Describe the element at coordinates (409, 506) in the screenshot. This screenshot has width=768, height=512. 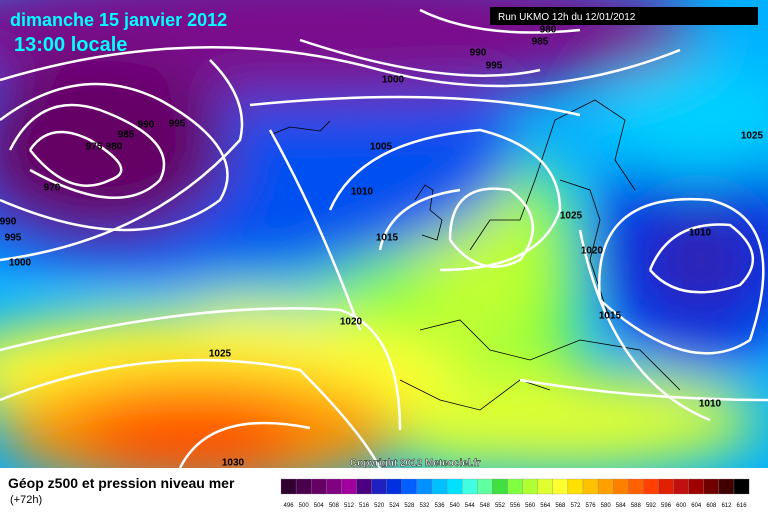
I see `scale-label: 528` at that location.